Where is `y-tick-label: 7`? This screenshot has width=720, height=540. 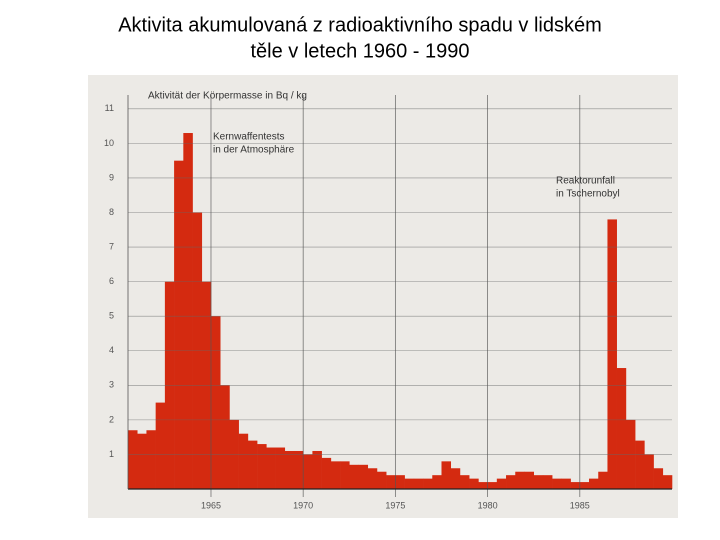 y-tick-label: 7 is located at coordinates (111, 246).